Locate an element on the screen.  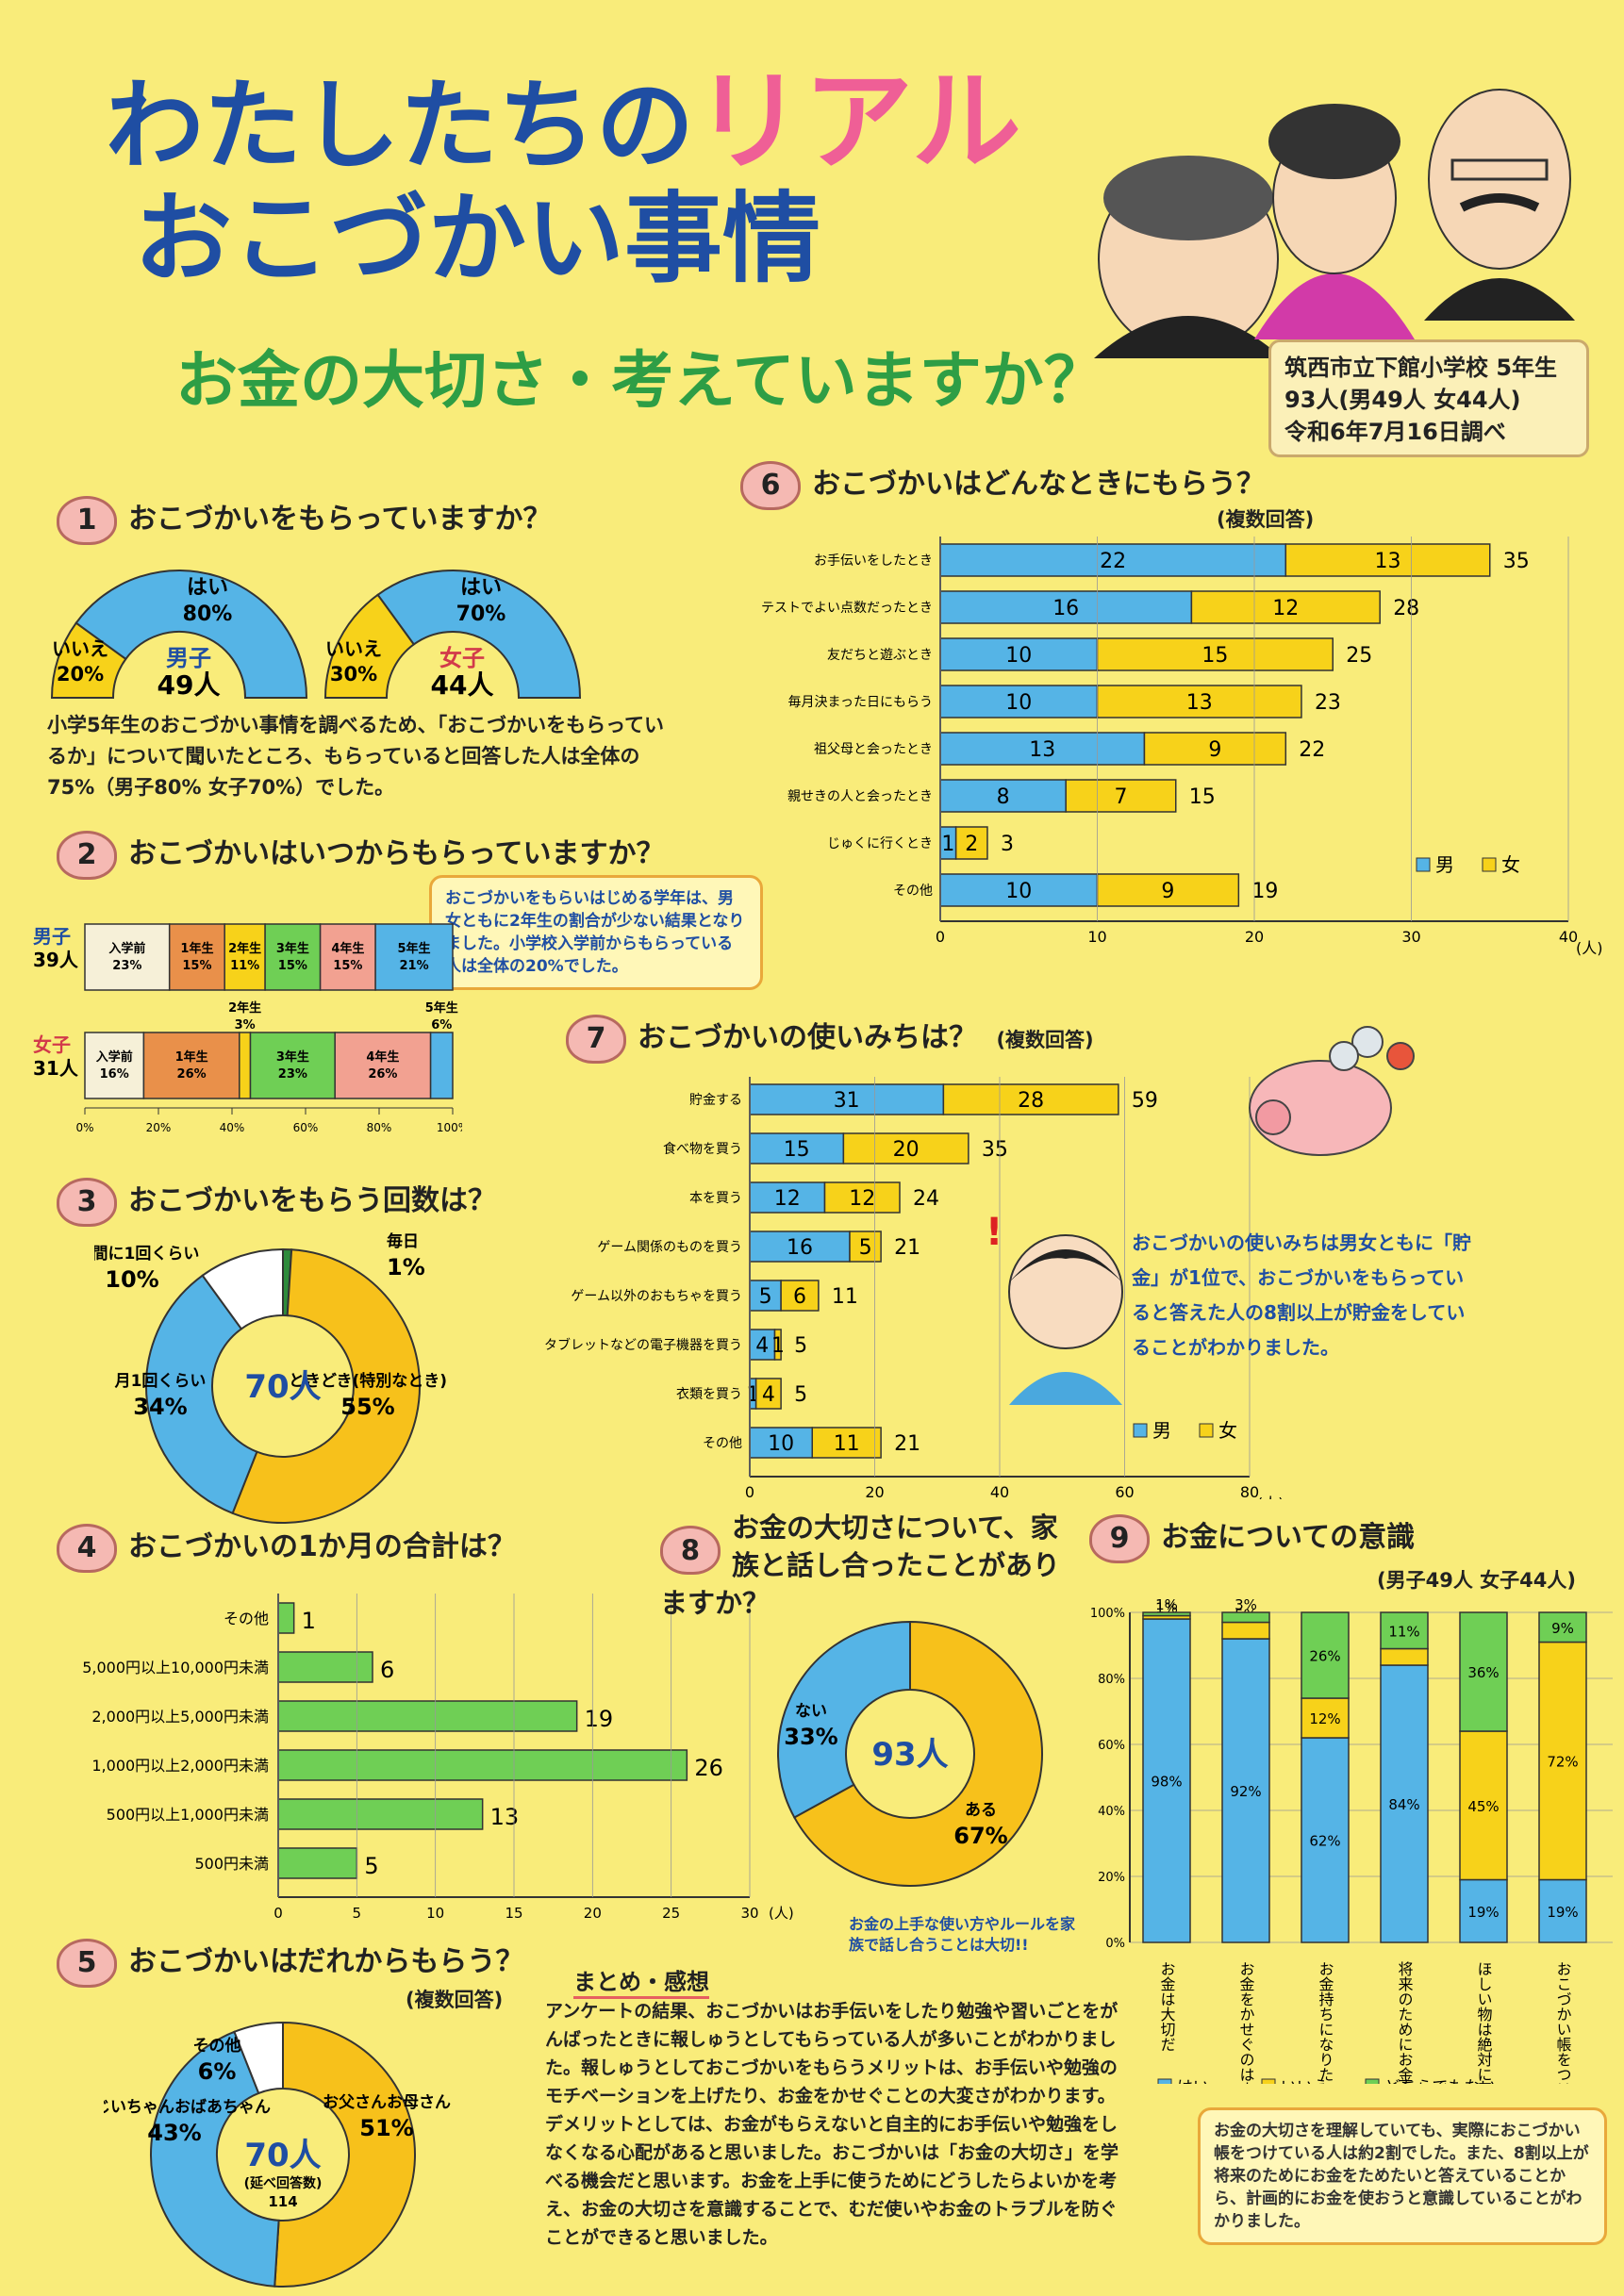
s1-boys-yes-label: はい is located at coordinates (207, 588).